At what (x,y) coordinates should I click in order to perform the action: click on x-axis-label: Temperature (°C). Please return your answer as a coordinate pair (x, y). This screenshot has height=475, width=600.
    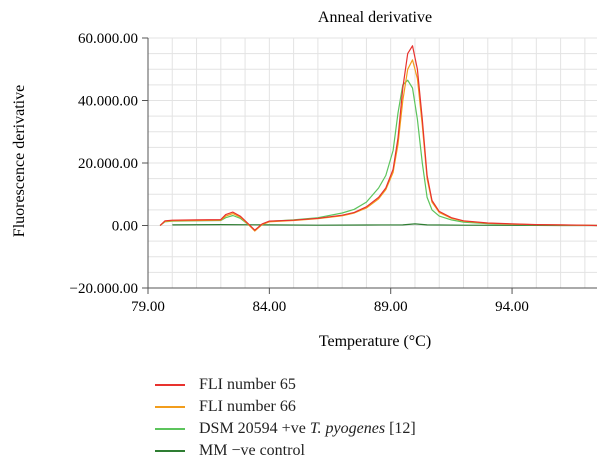
    Looking at the image, I should click on (375, 341).